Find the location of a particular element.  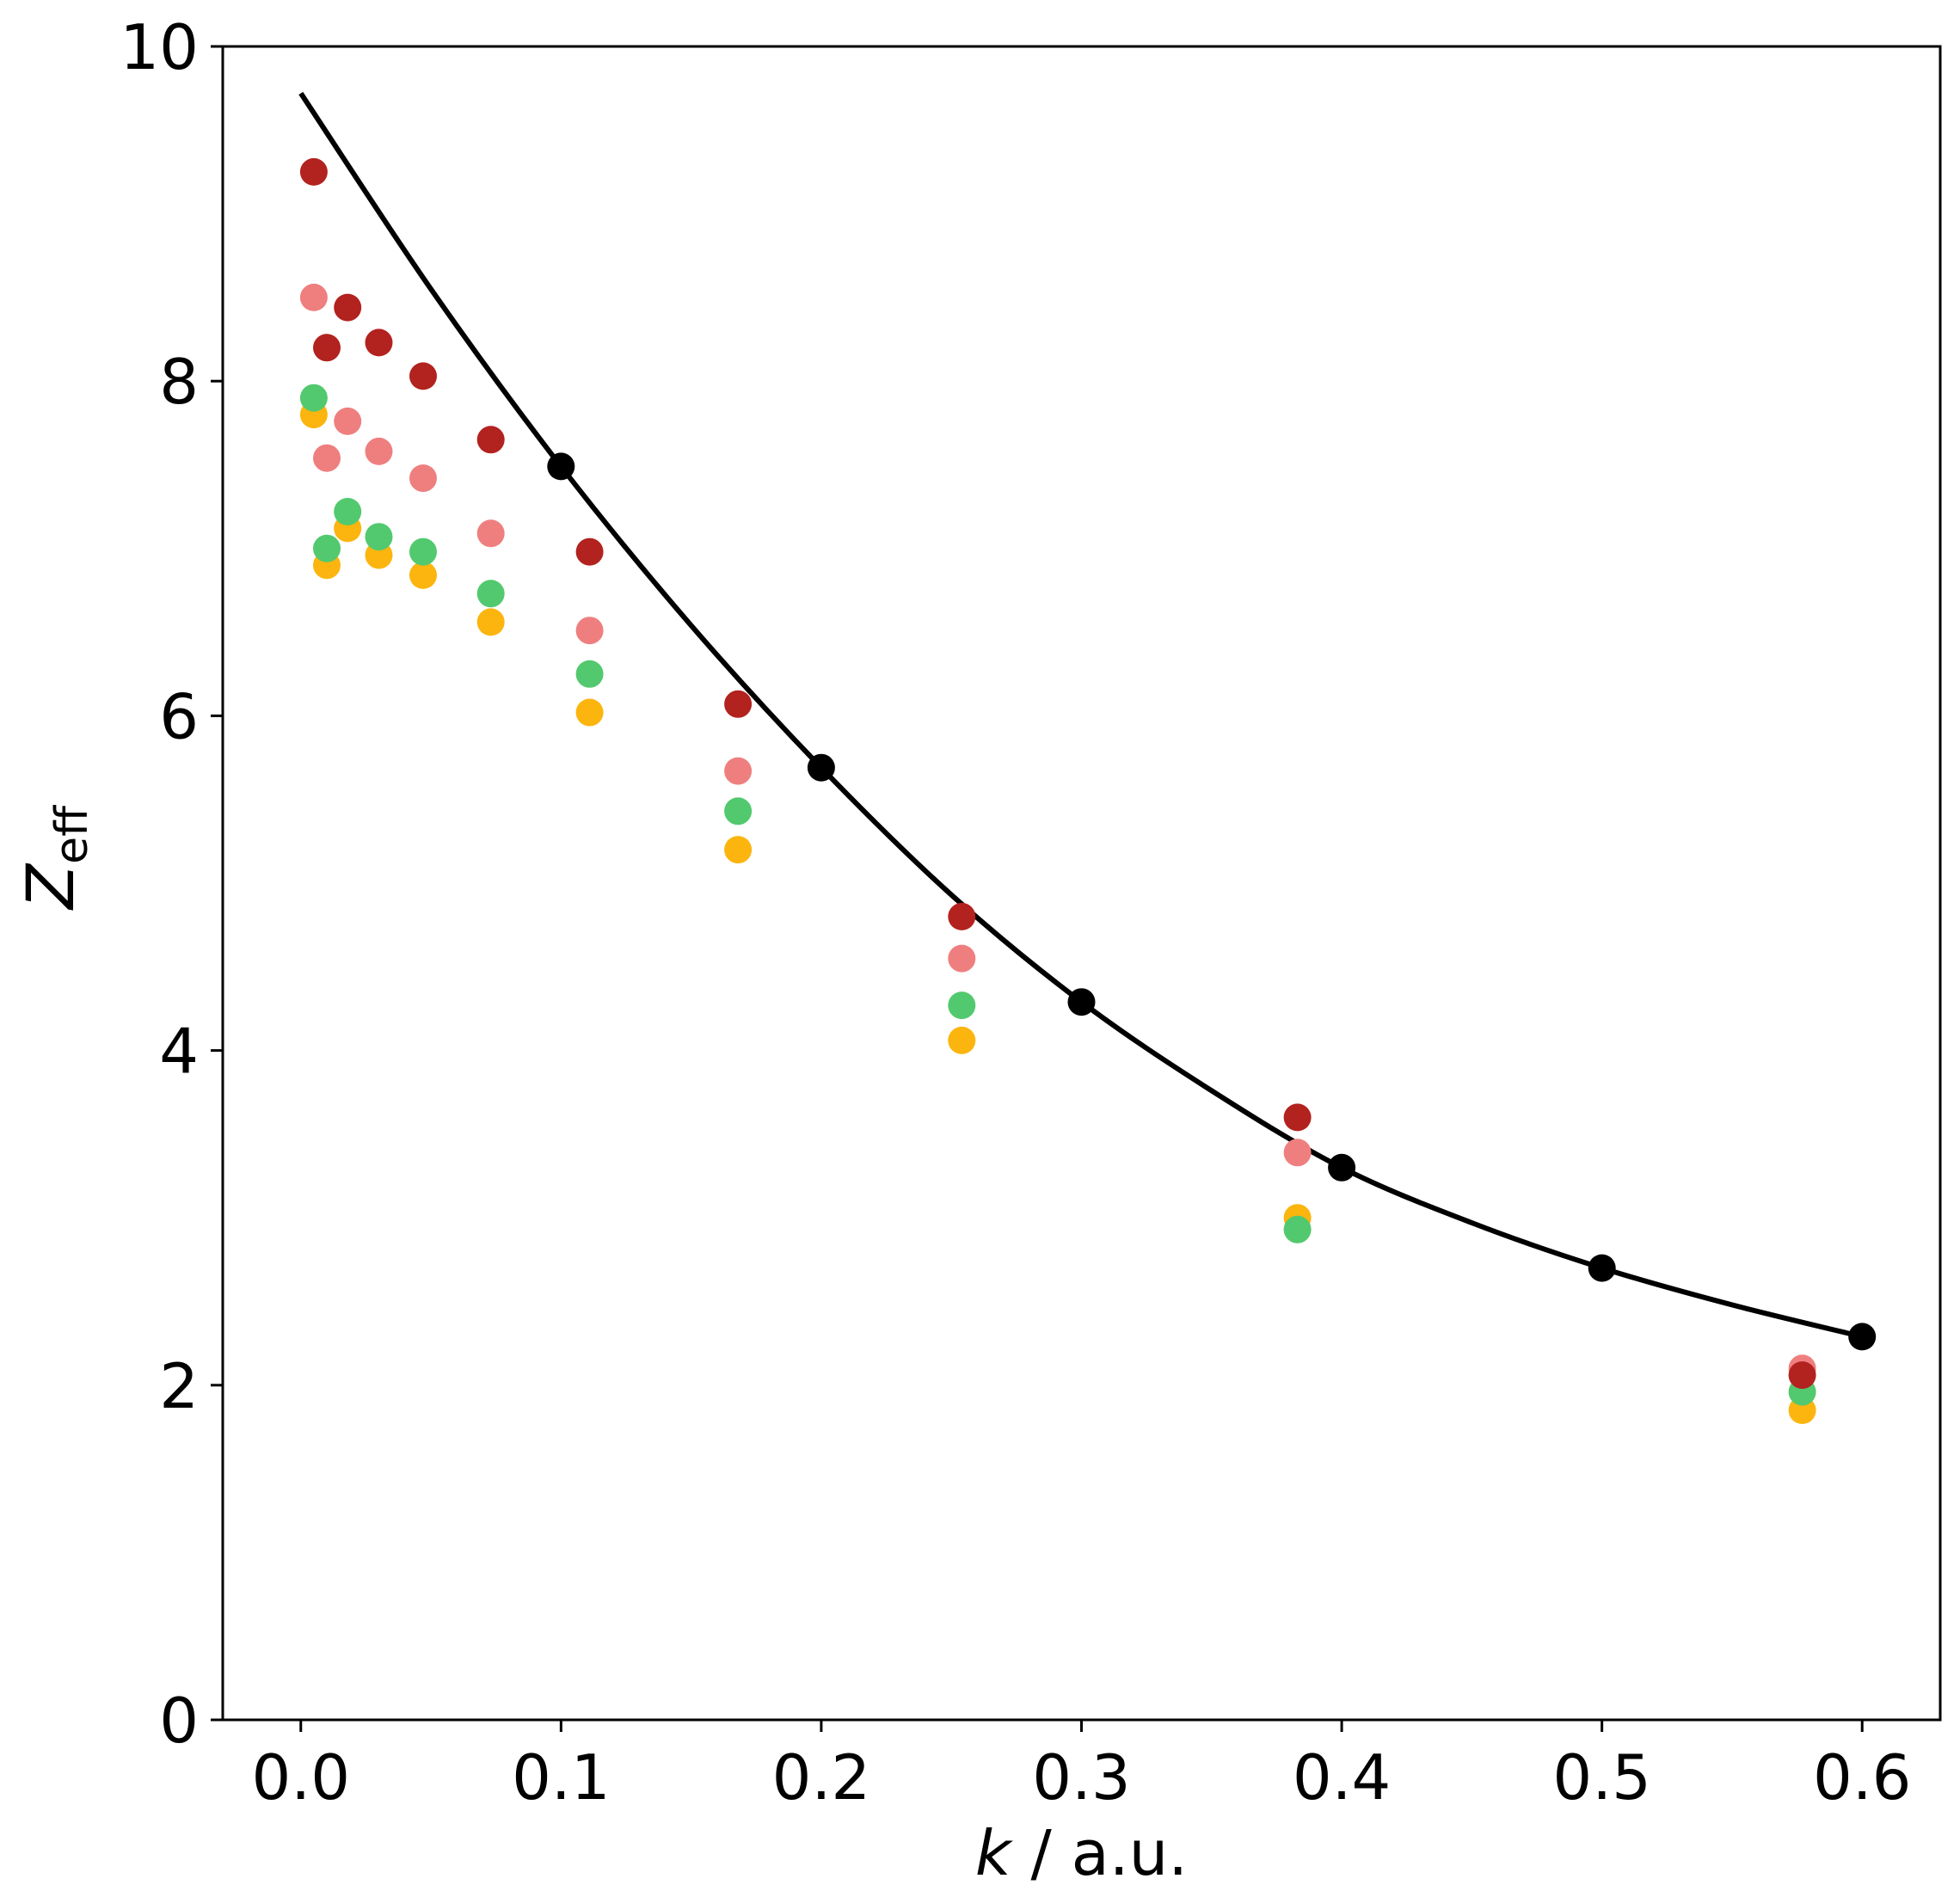

y-tick-label: 10 is located at coordinates (159, 47).